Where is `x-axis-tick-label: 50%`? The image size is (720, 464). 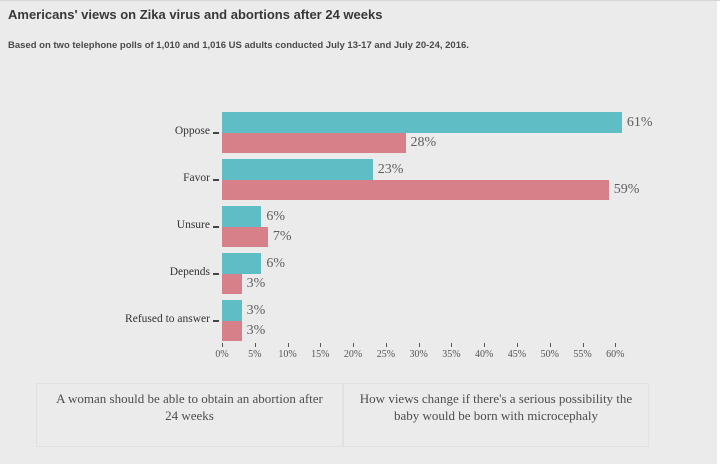 x-axis-tick-label: 50% is located at coordinates (549, 354).